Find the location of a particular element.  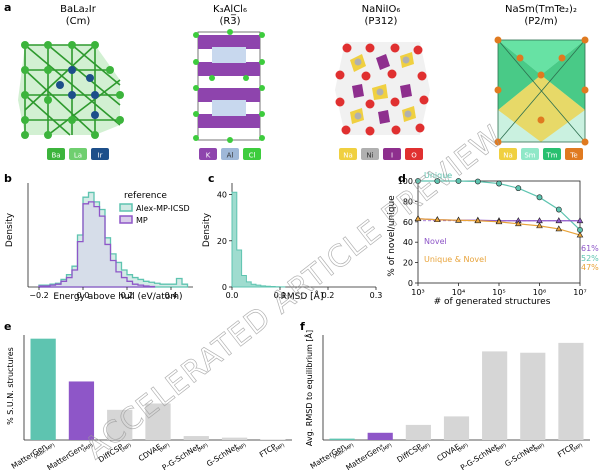

panel-c-ylabel: Density is located at coordinates (207, 229).